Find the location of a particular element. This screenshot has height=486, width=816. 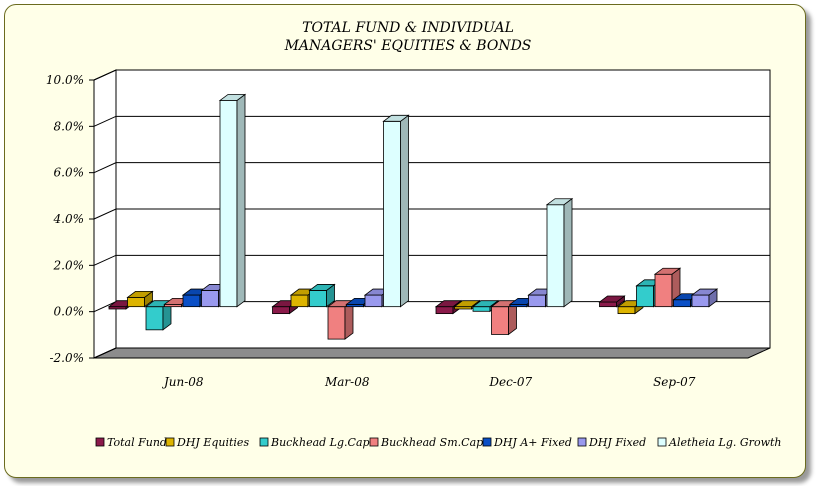

legend-item: Buckhead Lg.Cap is located at coordinates (314, 442).